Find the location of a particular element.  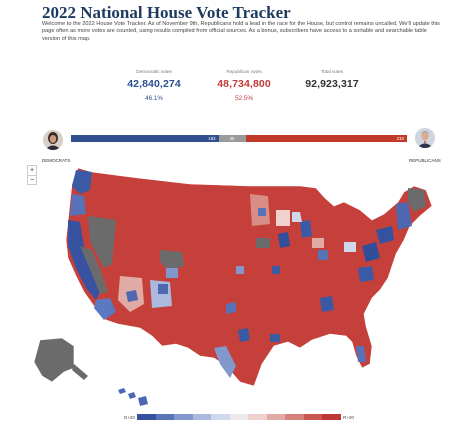

zoom-in-button: + is located at coordinates (32, 170).